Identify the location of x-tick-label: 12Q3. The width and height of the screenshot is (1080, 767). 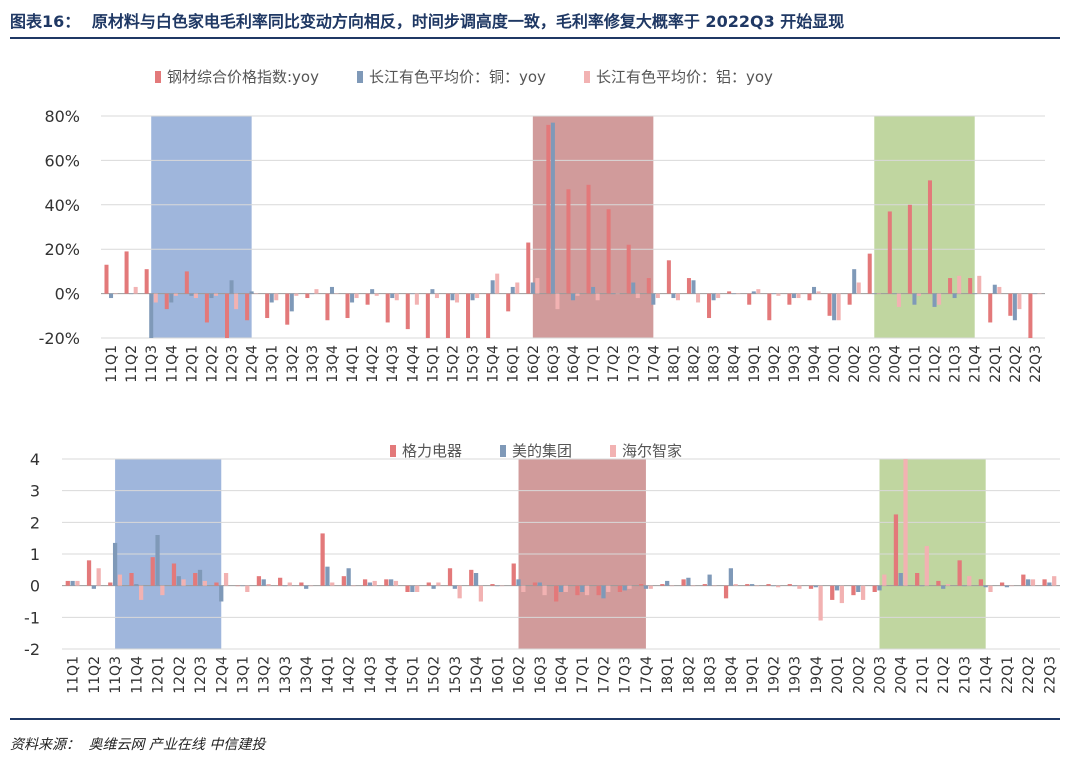
(201, 675).